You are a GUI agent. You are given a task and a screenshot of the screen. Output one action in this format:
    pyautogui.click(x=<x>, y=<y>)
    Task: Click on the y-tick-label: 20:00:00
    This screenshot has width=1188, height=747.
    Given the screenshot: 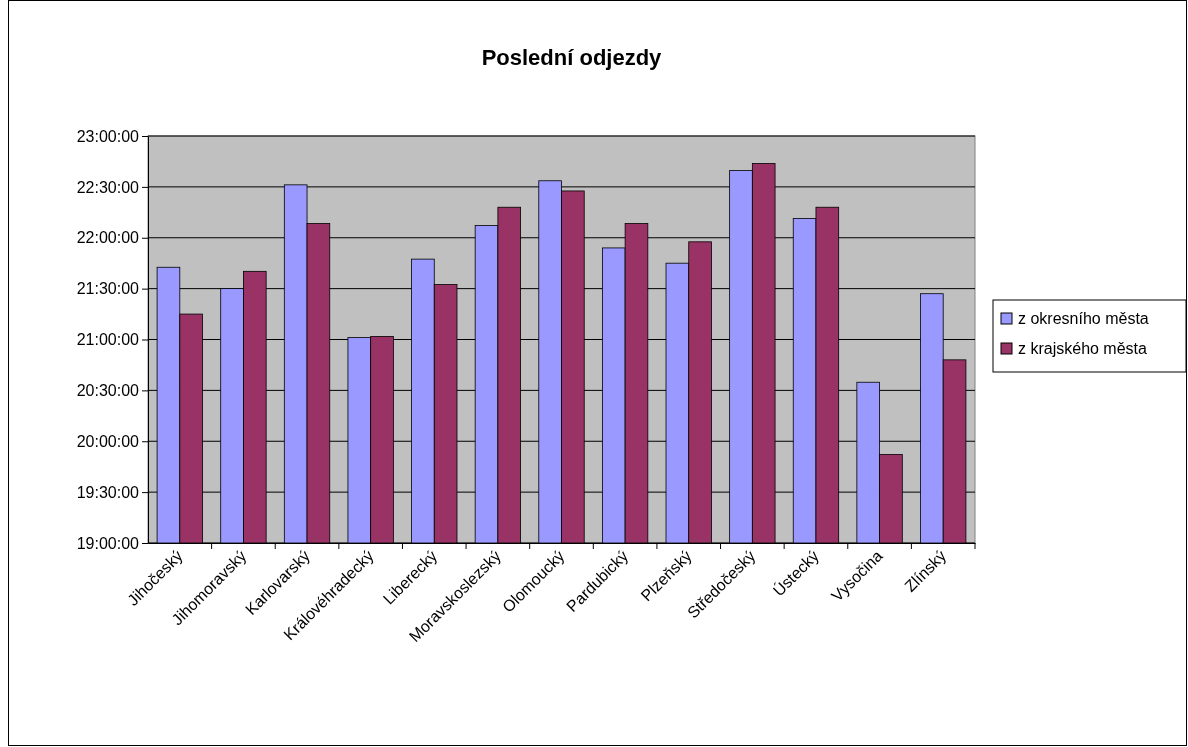 What is the action you would take?
    pyautogui.click(x=108, y=441)
    